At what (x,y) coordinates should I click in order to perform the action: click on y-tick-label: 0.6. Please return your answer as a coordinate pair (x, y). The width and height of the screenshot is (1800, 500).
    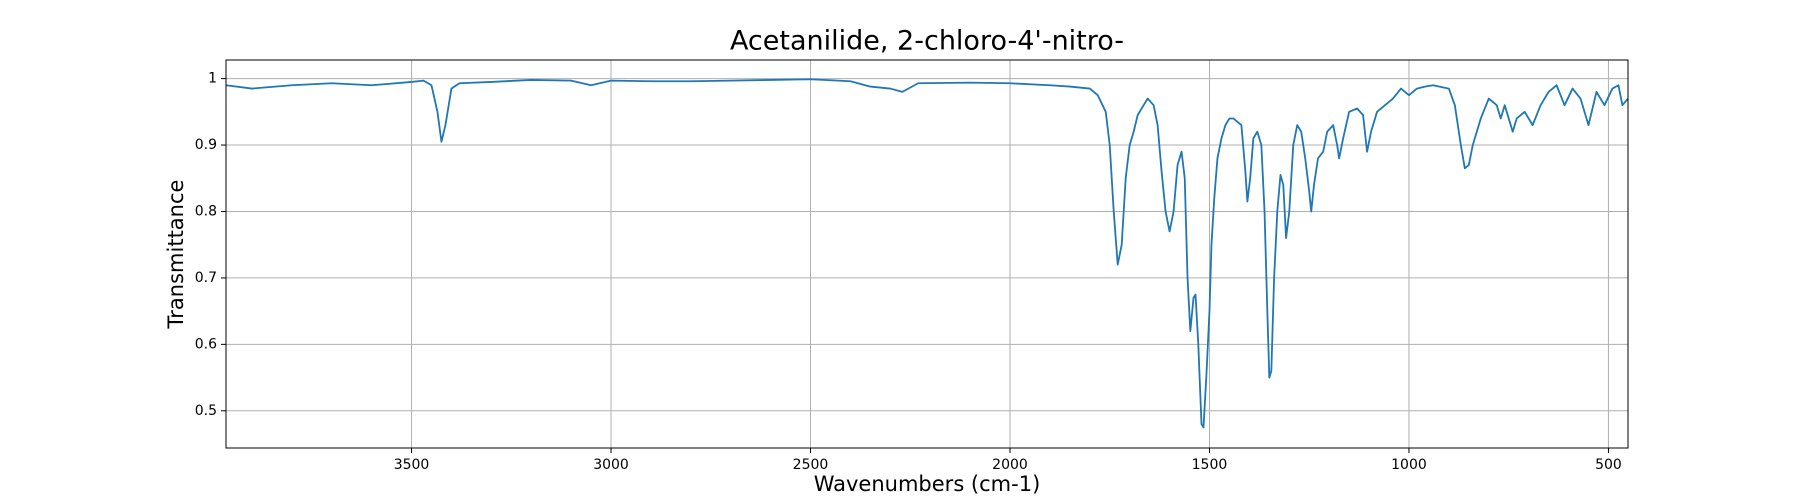
    Looking at the image, I should click on (206, 344).